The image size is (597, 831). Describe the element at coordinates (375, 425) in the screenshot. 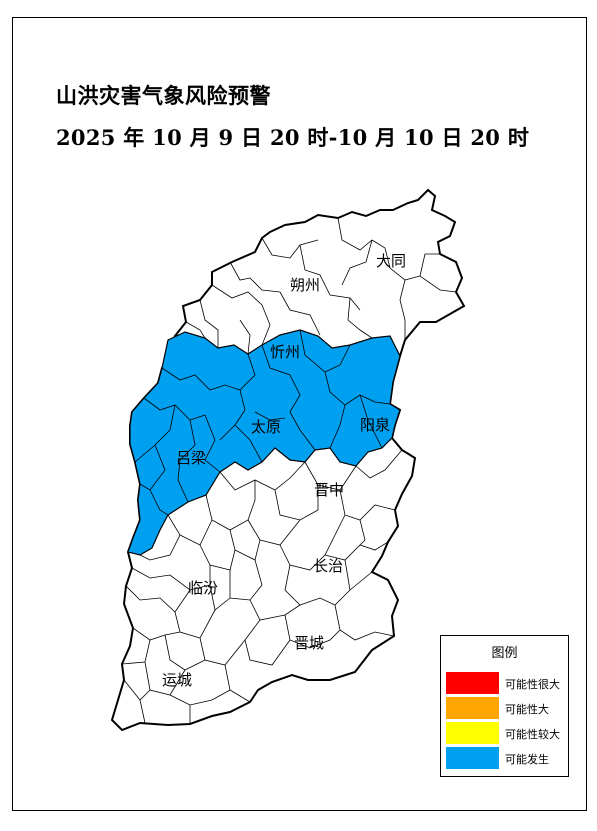

I see `city-label-yangquan: 阳泉` at that location.